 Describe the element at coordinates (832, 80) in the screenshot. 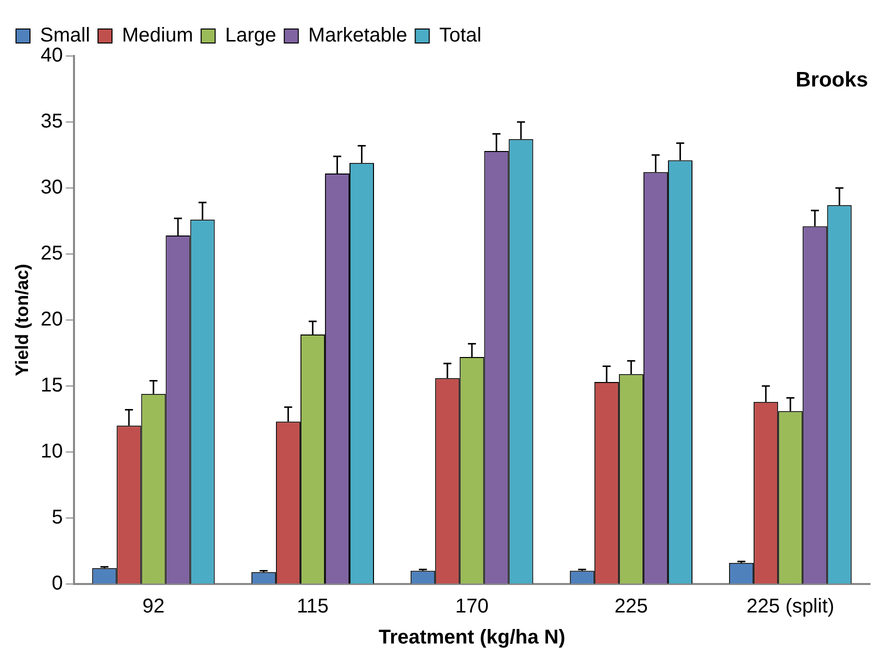

I see `annotation: Brooks` at that location.